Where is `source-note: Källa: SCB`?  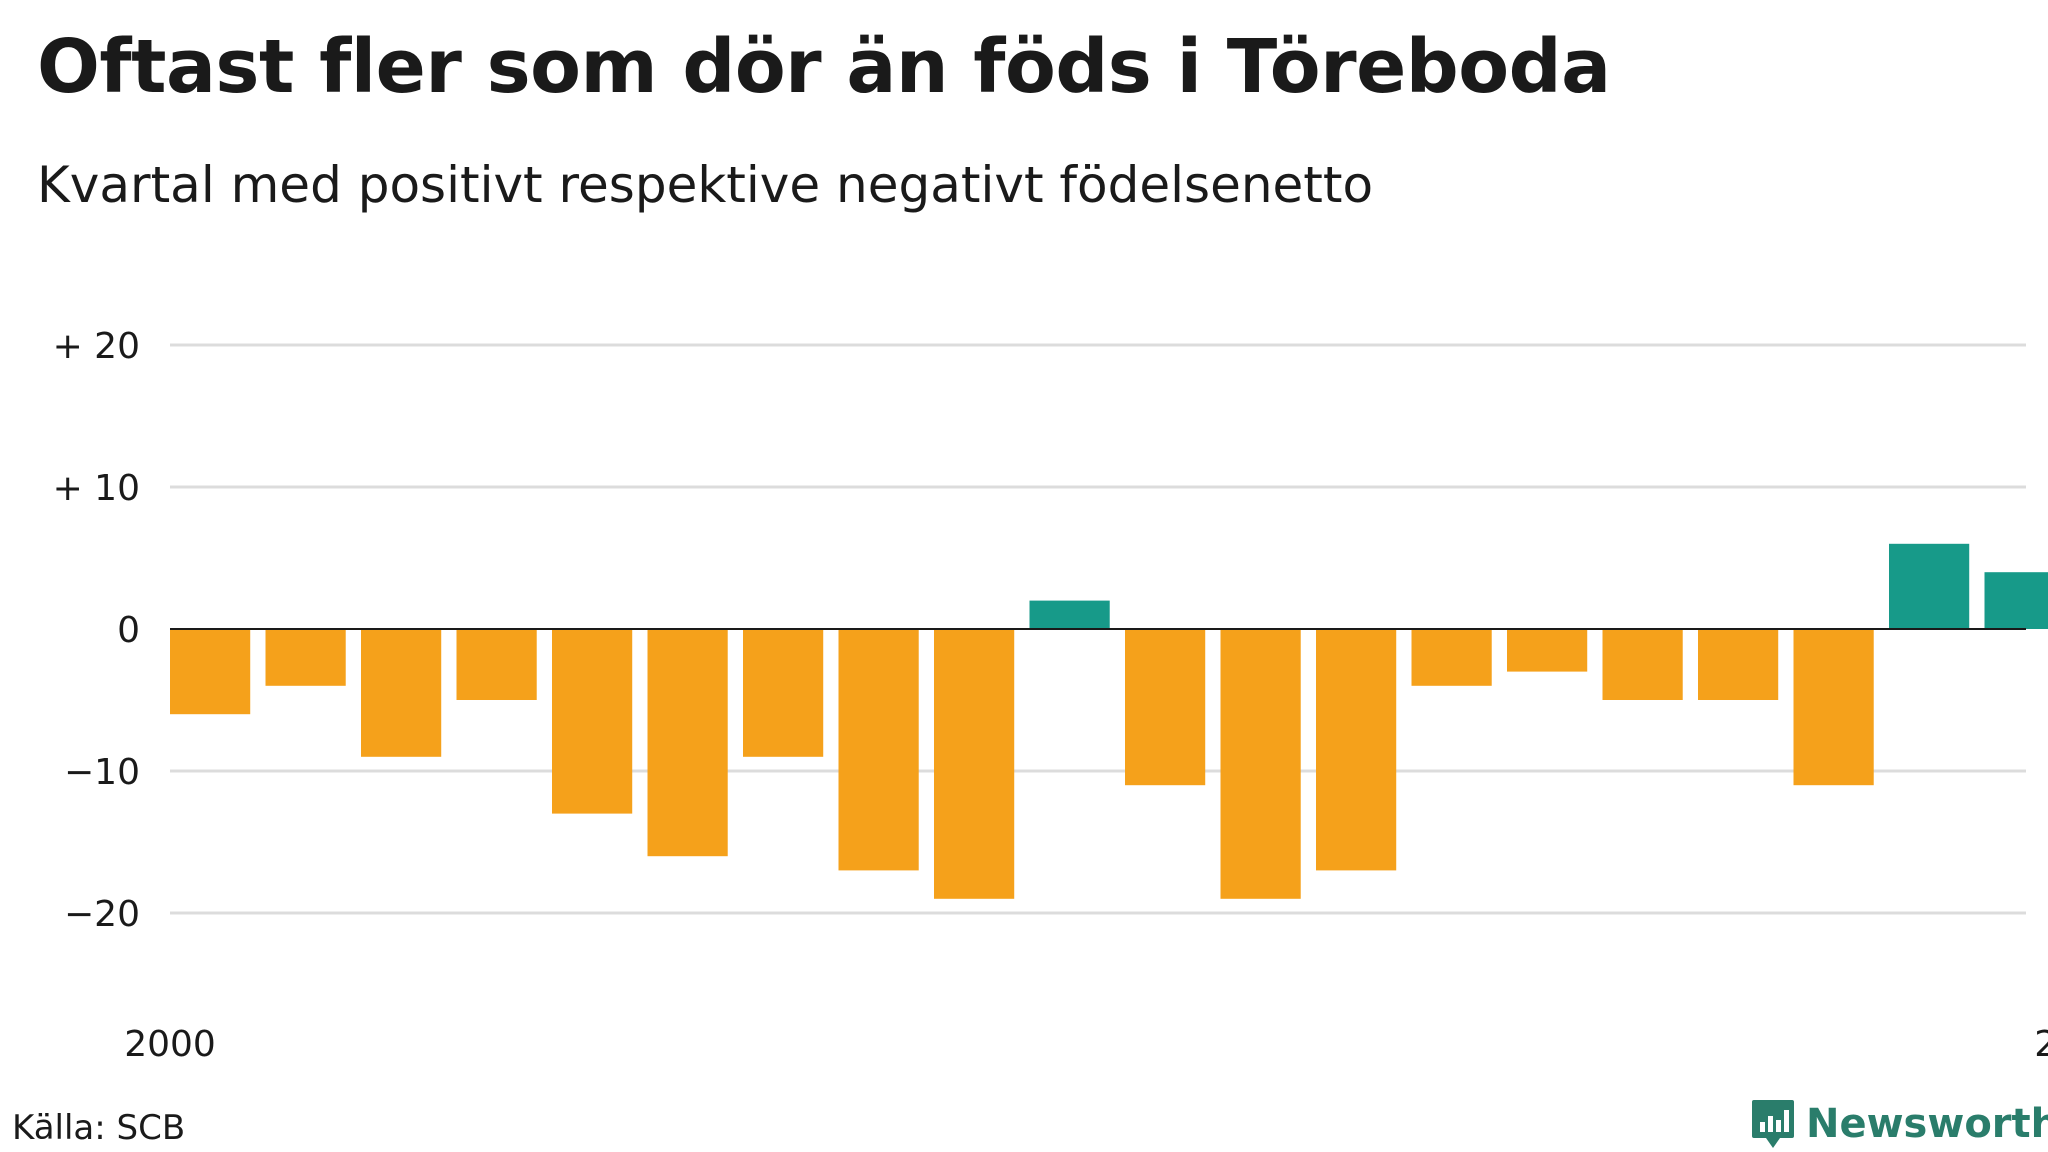
source-note: Källa: SCB is located at coordinates (99, 1128).